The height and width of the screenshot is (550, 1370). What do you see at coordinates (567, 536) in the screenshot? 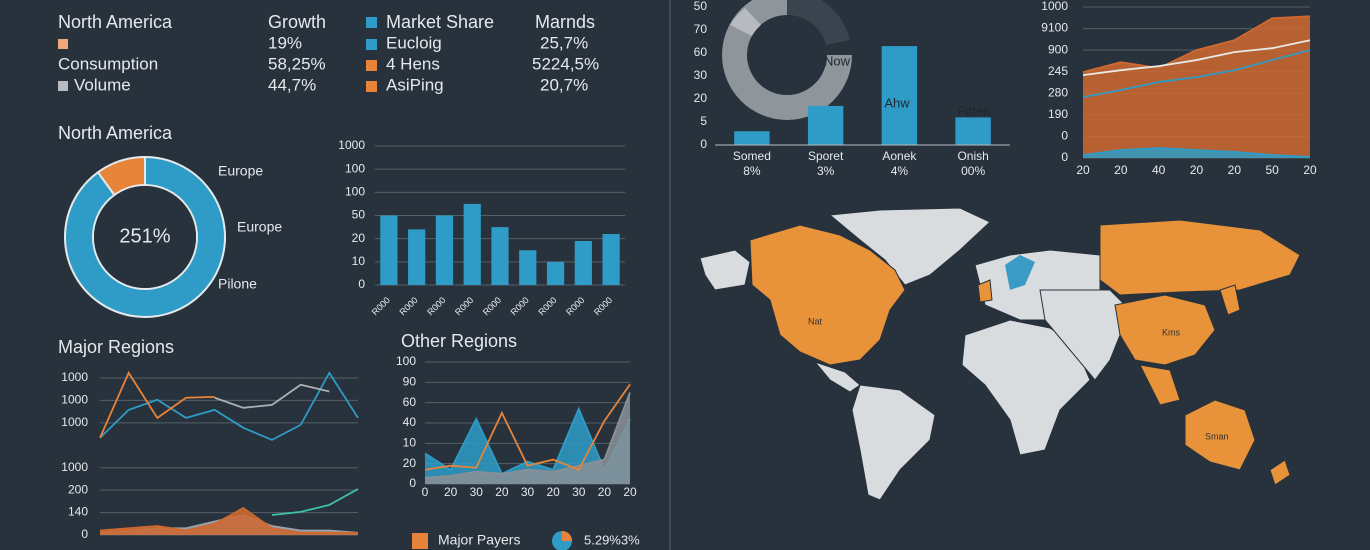
I see `legend-icon` at bounding box center [567, 536].